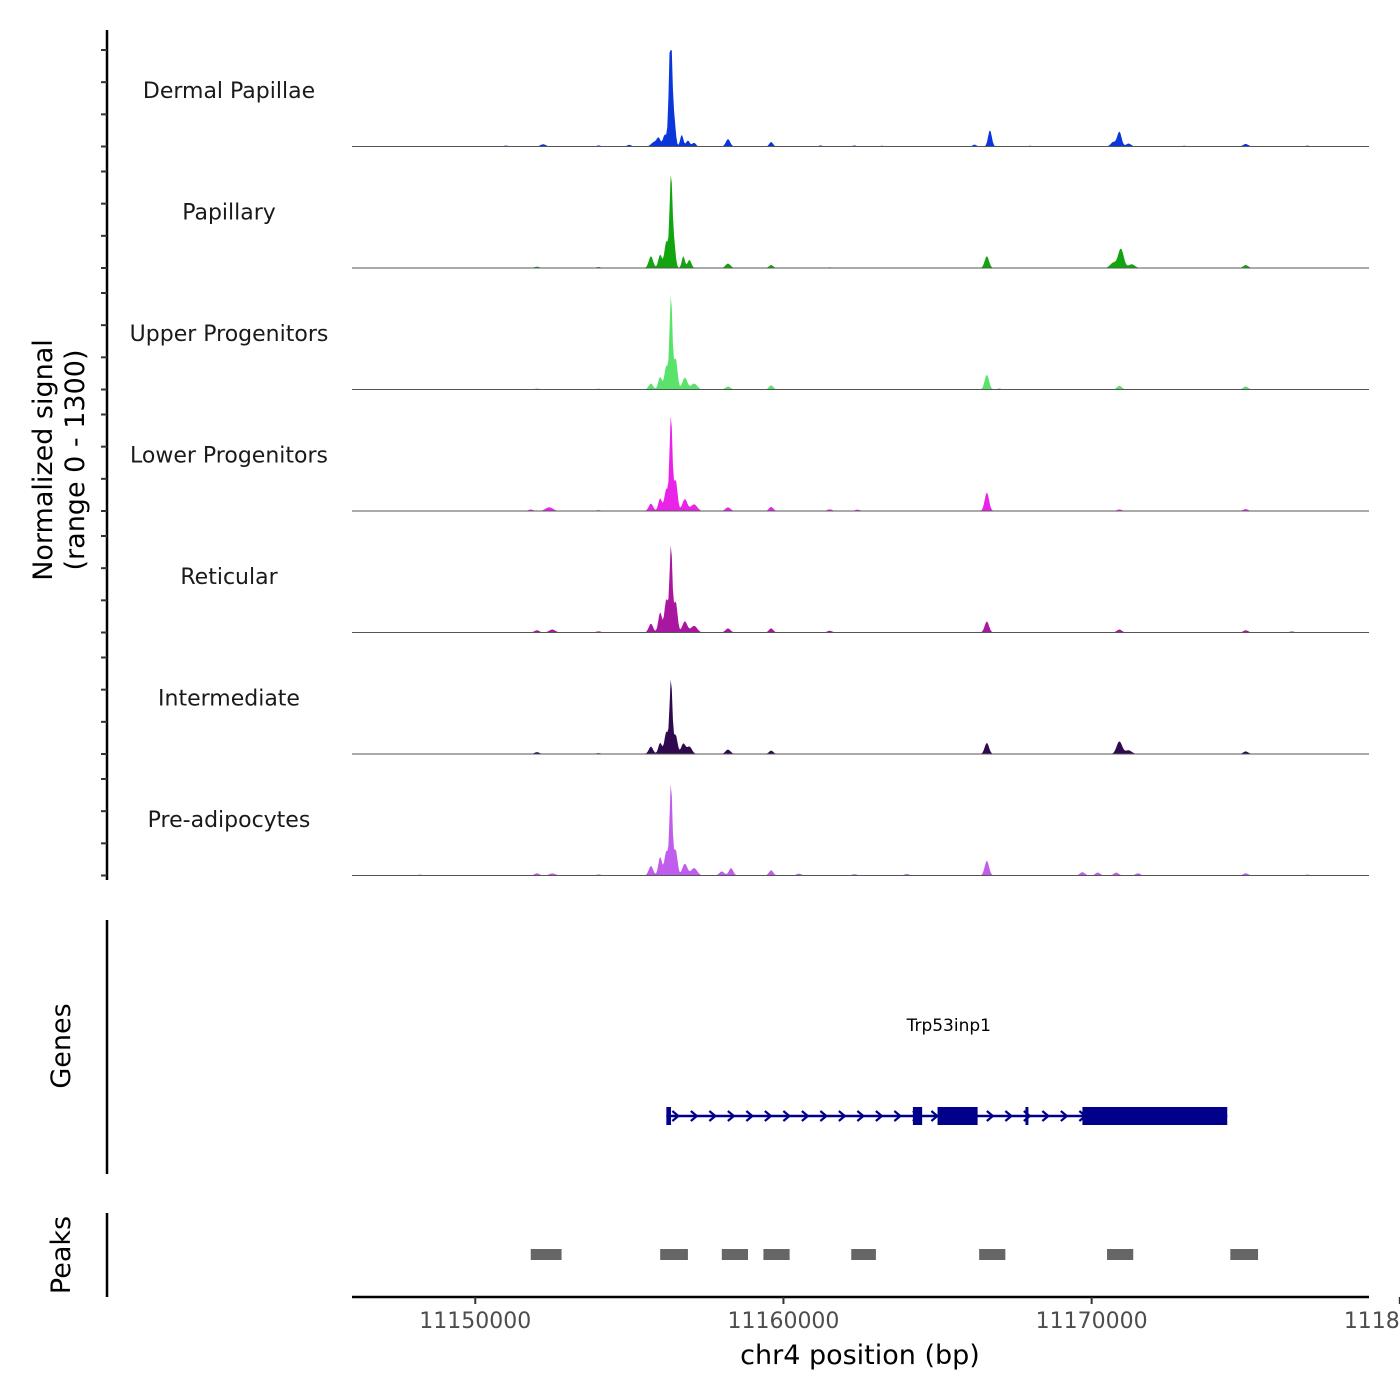  I want to click on peaks-track-title: Peaks, so click(61, 1255).